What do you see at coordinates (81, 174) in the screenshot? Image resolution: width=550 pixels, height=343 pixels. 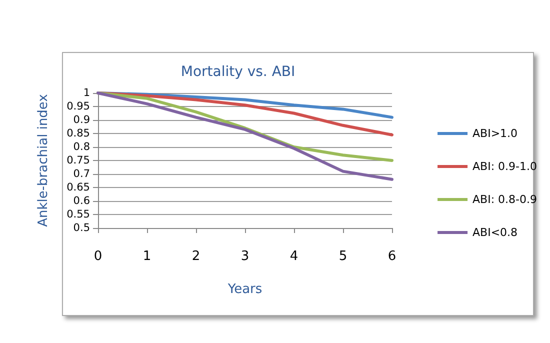 I see `y-tick-label: 0.7` at bounding box center [81, 174].